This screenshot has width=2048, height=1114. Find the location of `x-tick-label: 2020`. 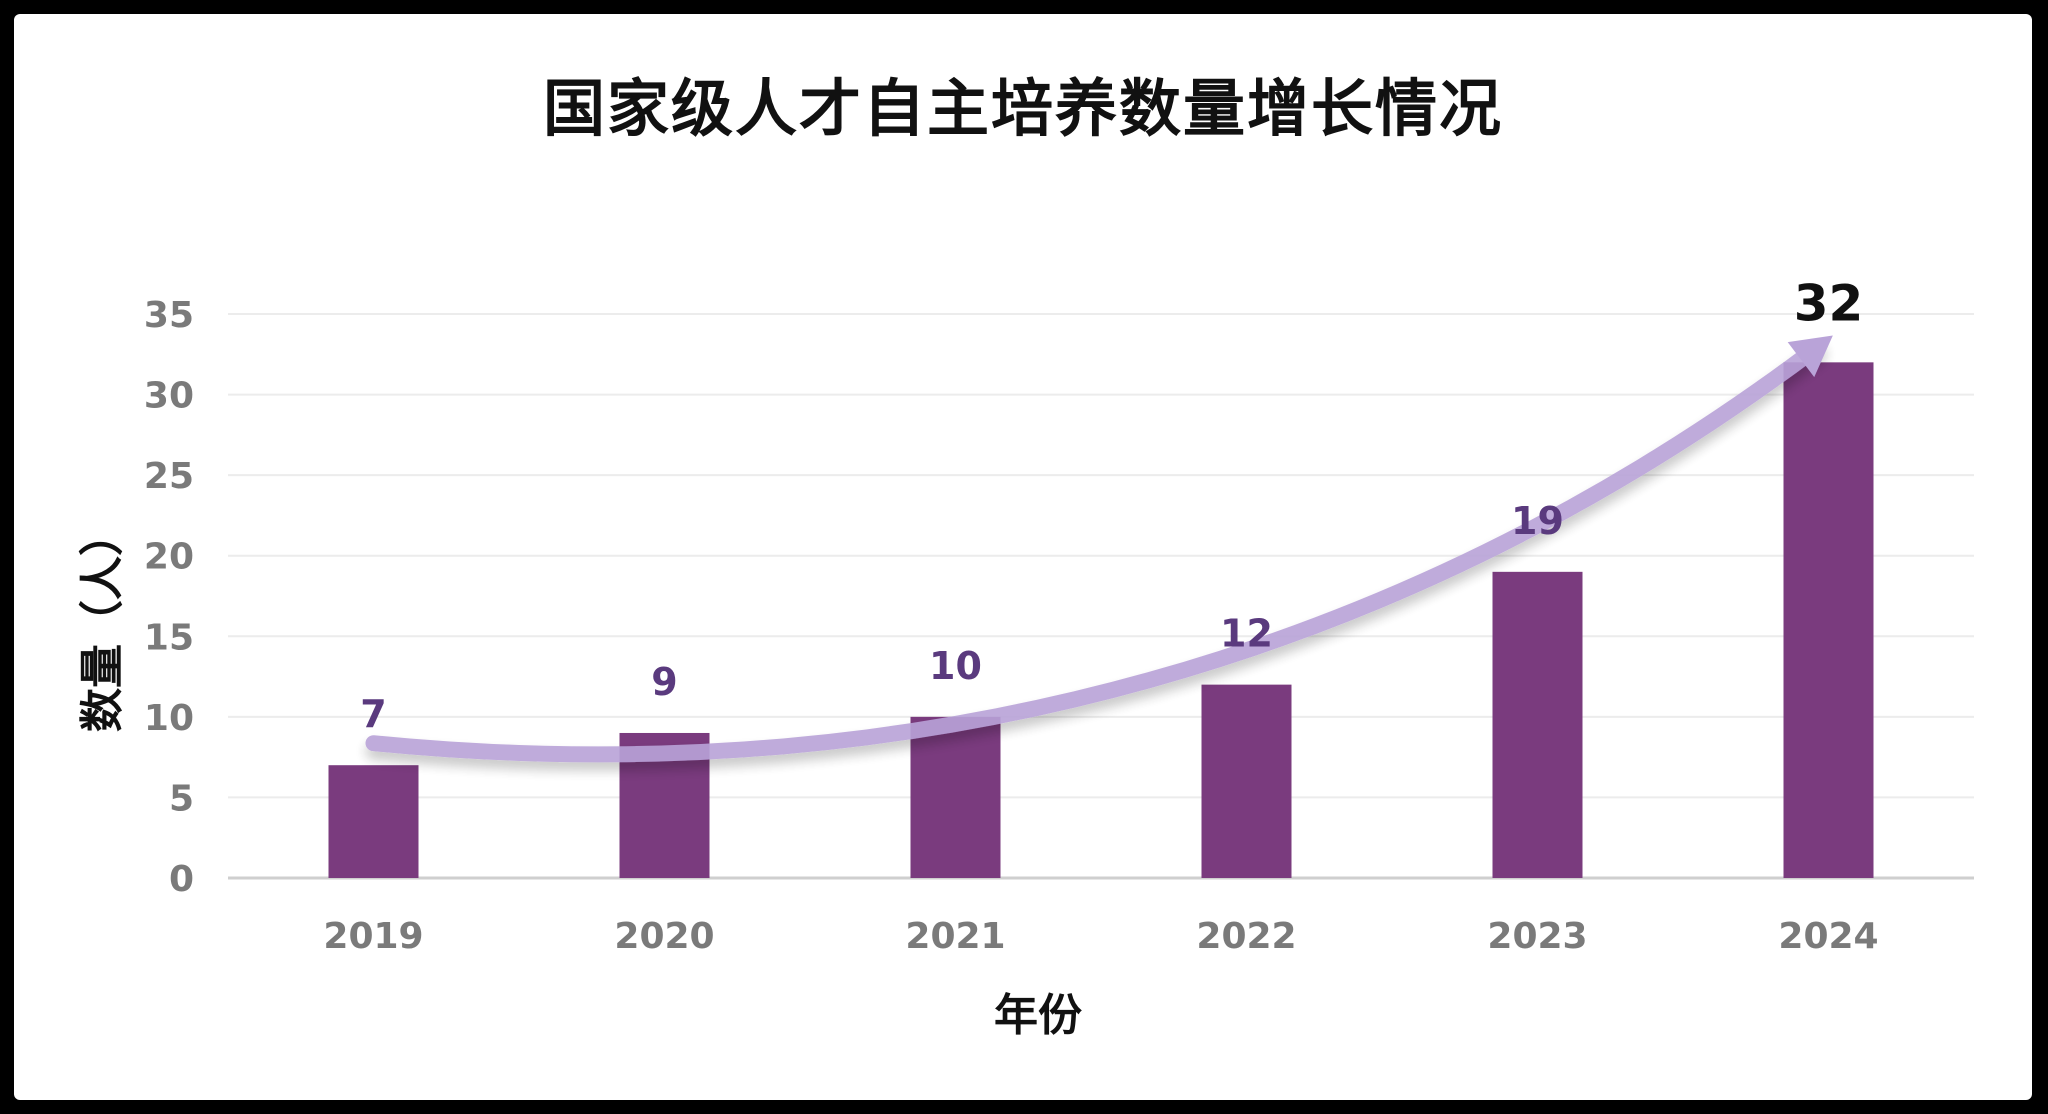

x-tick-label: 2020 is located at coordinates (664, 936).